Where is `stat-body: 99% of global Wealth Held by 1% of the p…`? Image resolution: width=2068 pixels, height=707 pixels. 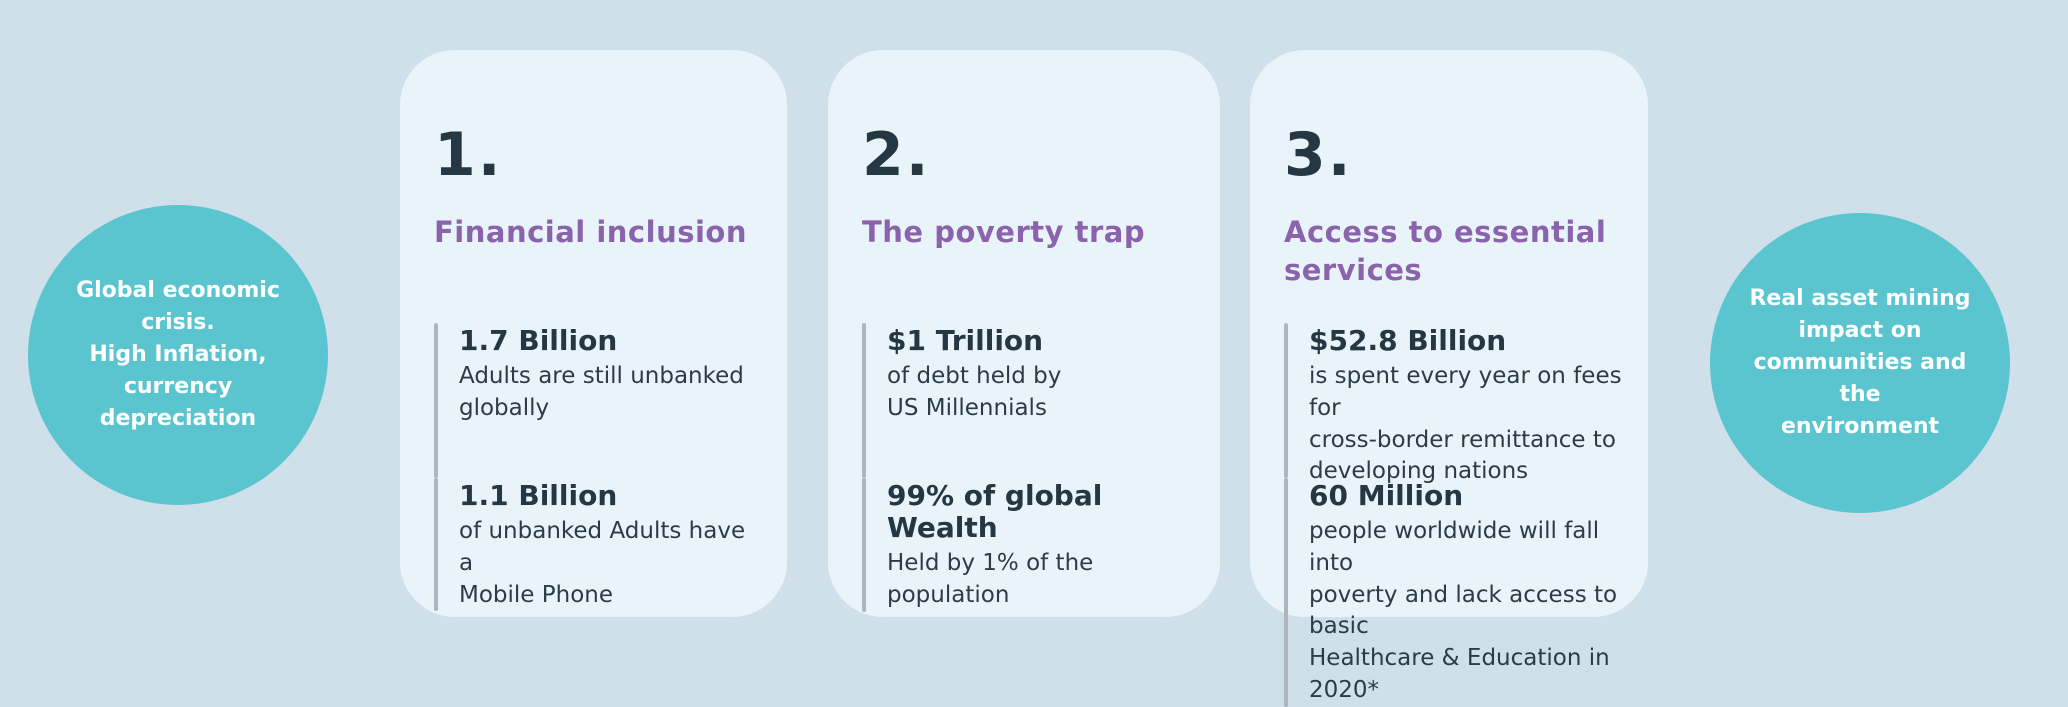 stat-body: 99% of global Wealth Held by 1% of the p… is located at coordinates (1042, 545).